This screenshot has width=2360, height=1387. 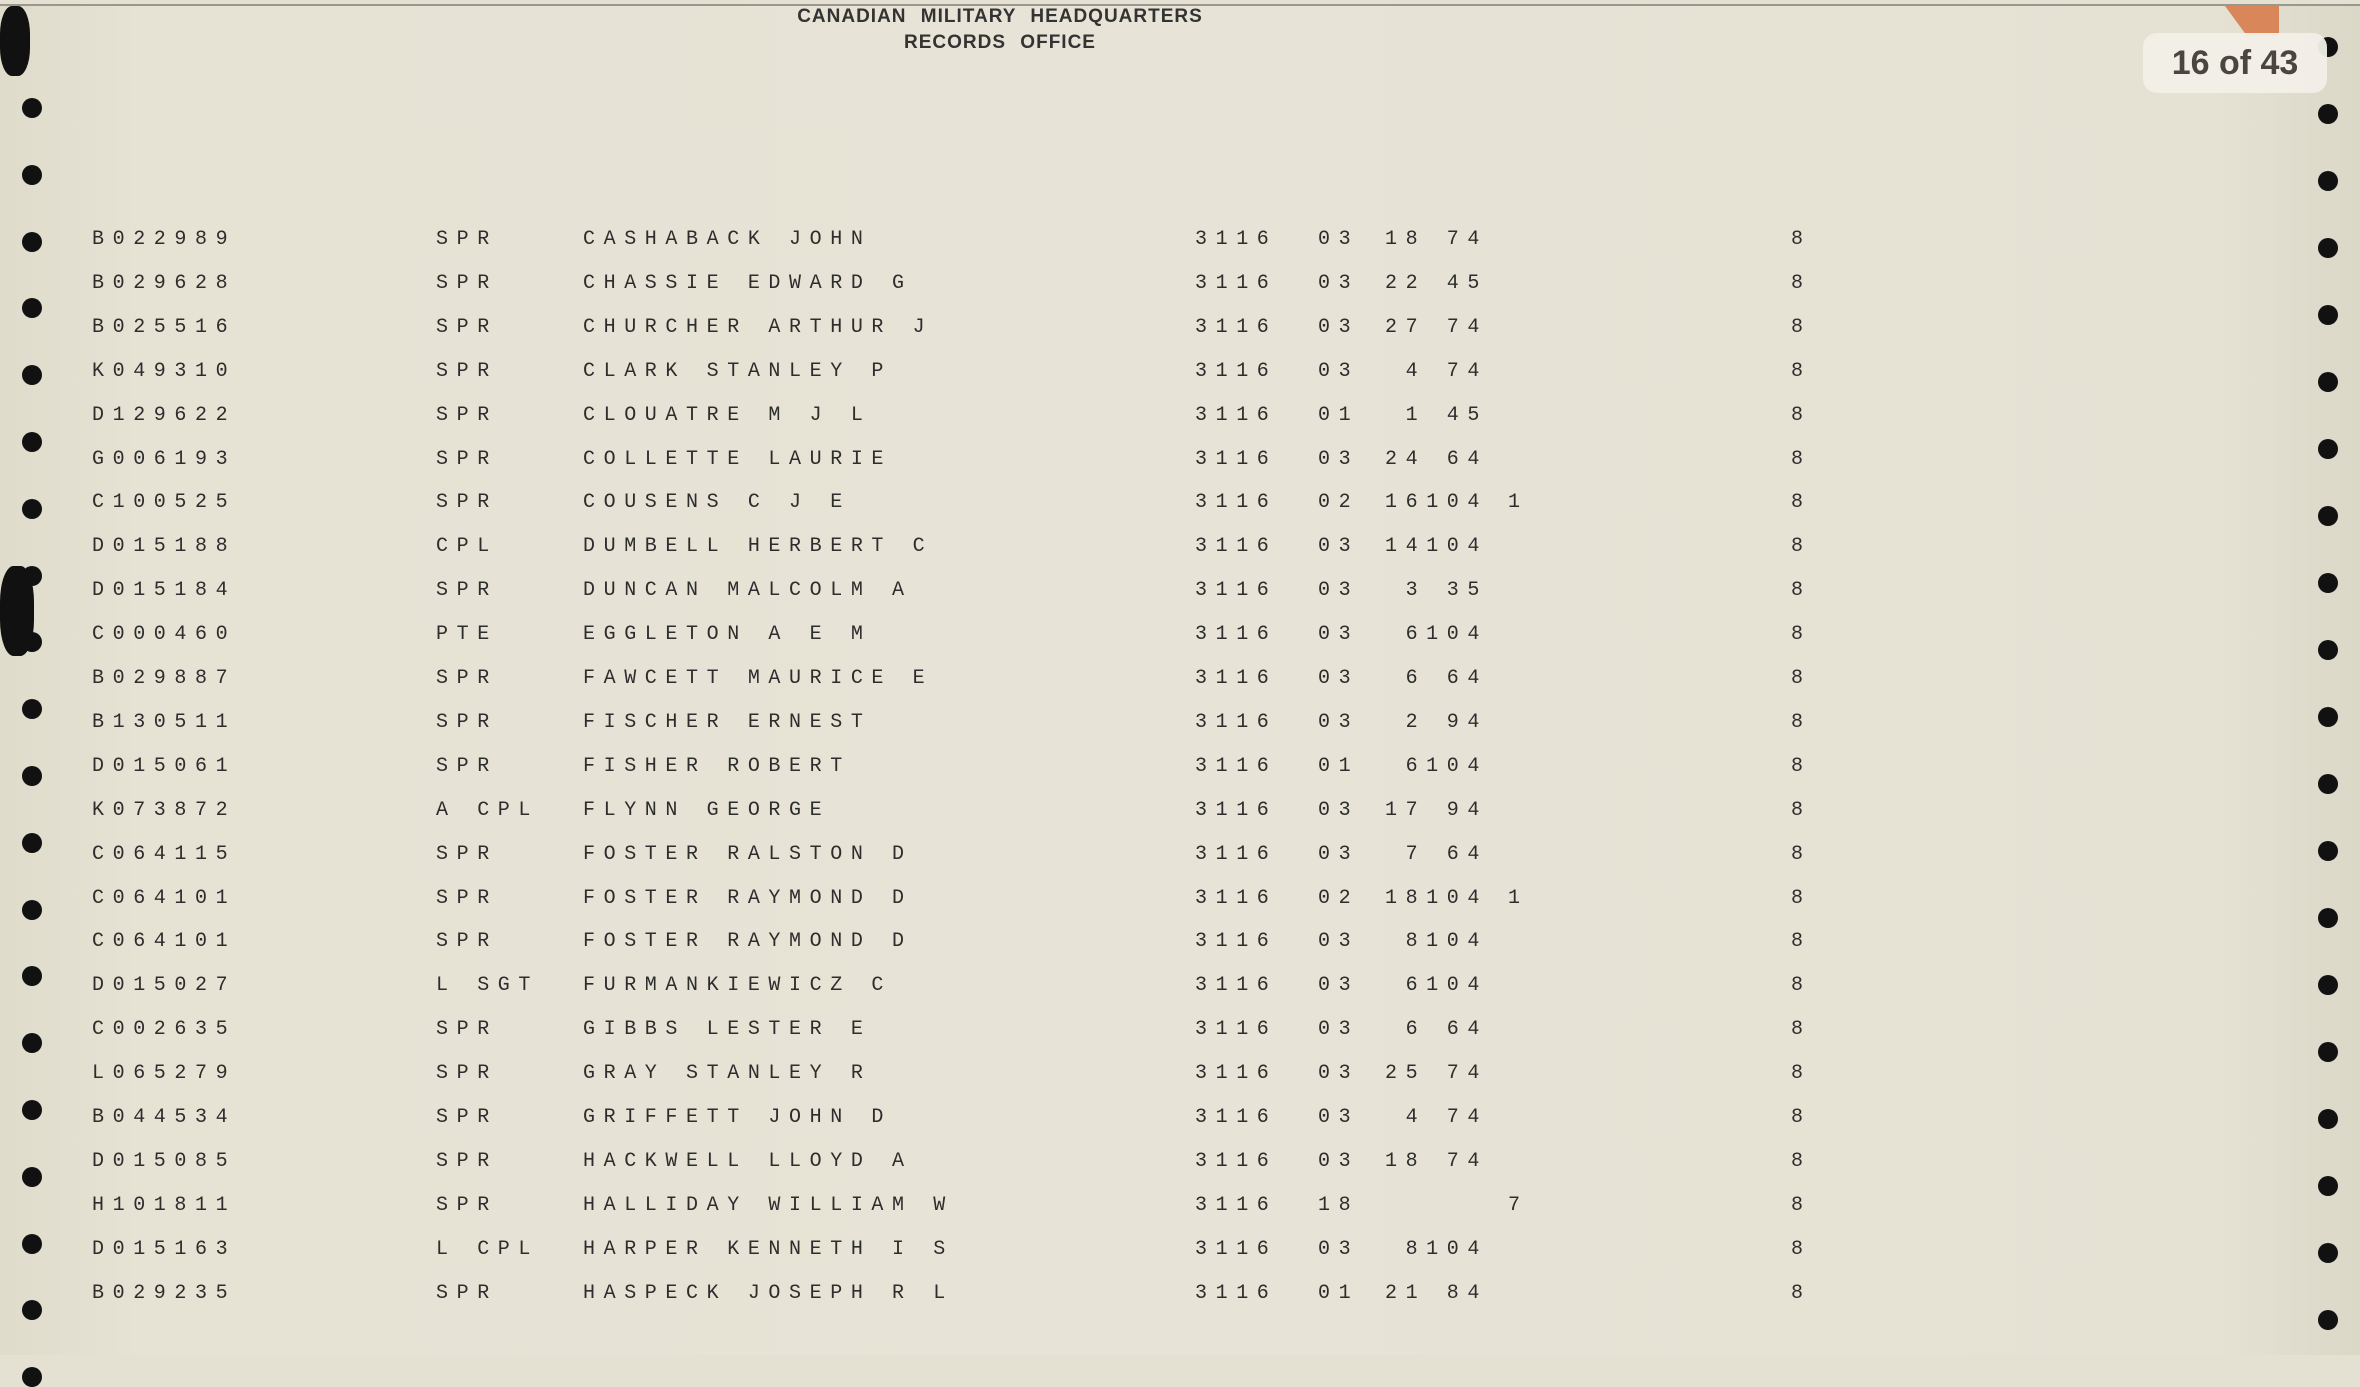 I want to click on document-subheading: RECORDS OFFICE, so click(x=1000, y=42).